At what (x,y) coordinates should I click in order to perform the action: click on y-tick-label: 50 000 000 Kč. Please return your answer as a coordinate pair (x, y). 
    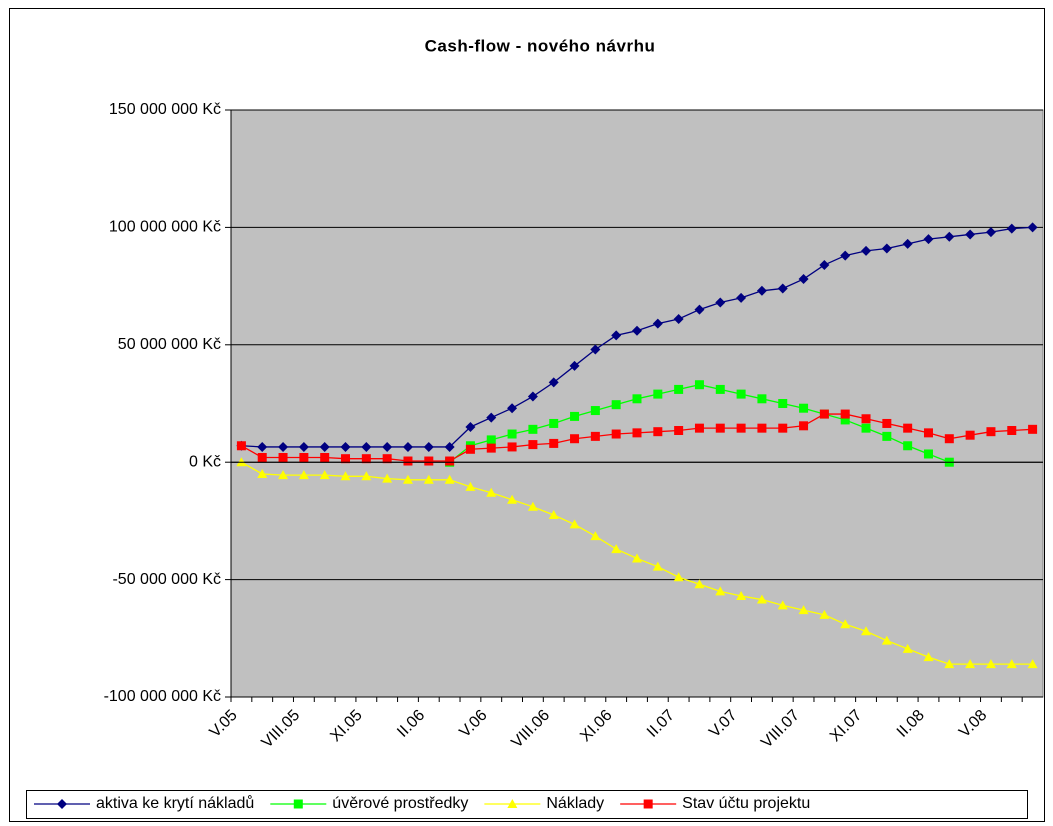
    Looking at the image, I should click on (169, 344).